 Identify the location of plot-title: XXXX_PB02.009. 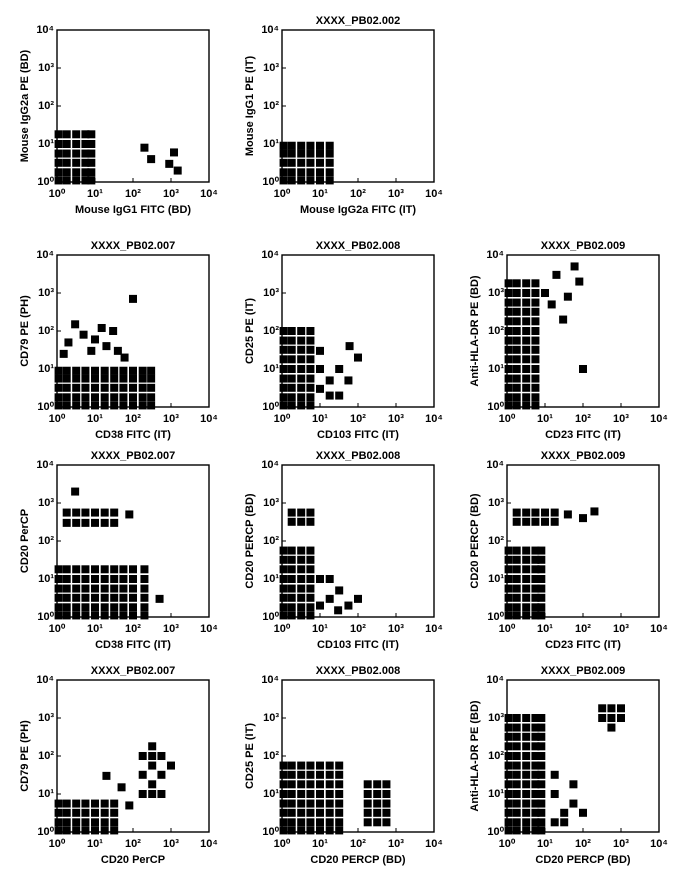
(583, 671).